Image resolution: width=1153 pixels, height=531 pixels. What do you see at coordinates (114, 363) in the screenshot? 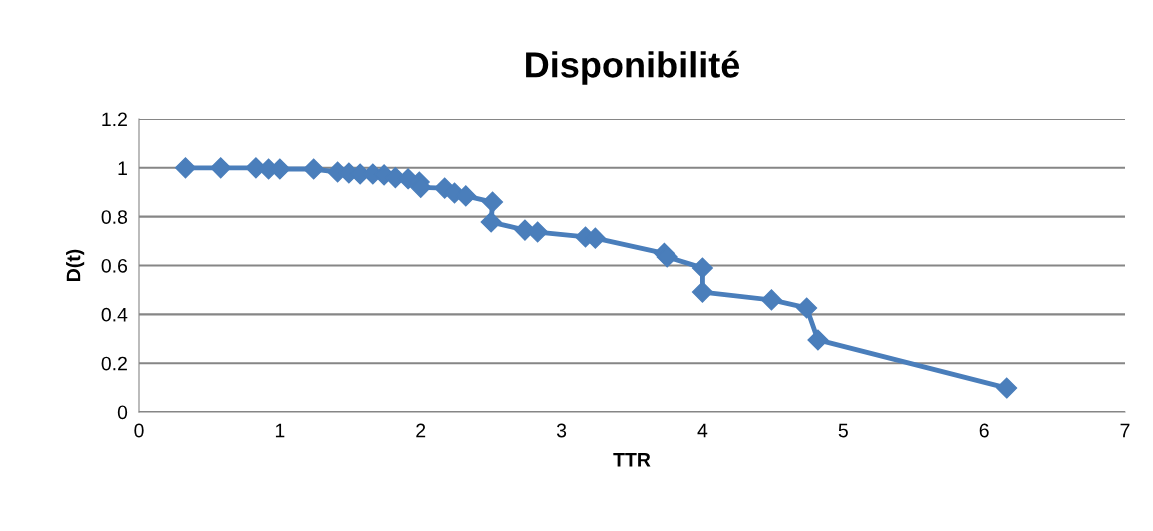
I see `y-tick-label: 0.2` at bounding box center [114, 363].